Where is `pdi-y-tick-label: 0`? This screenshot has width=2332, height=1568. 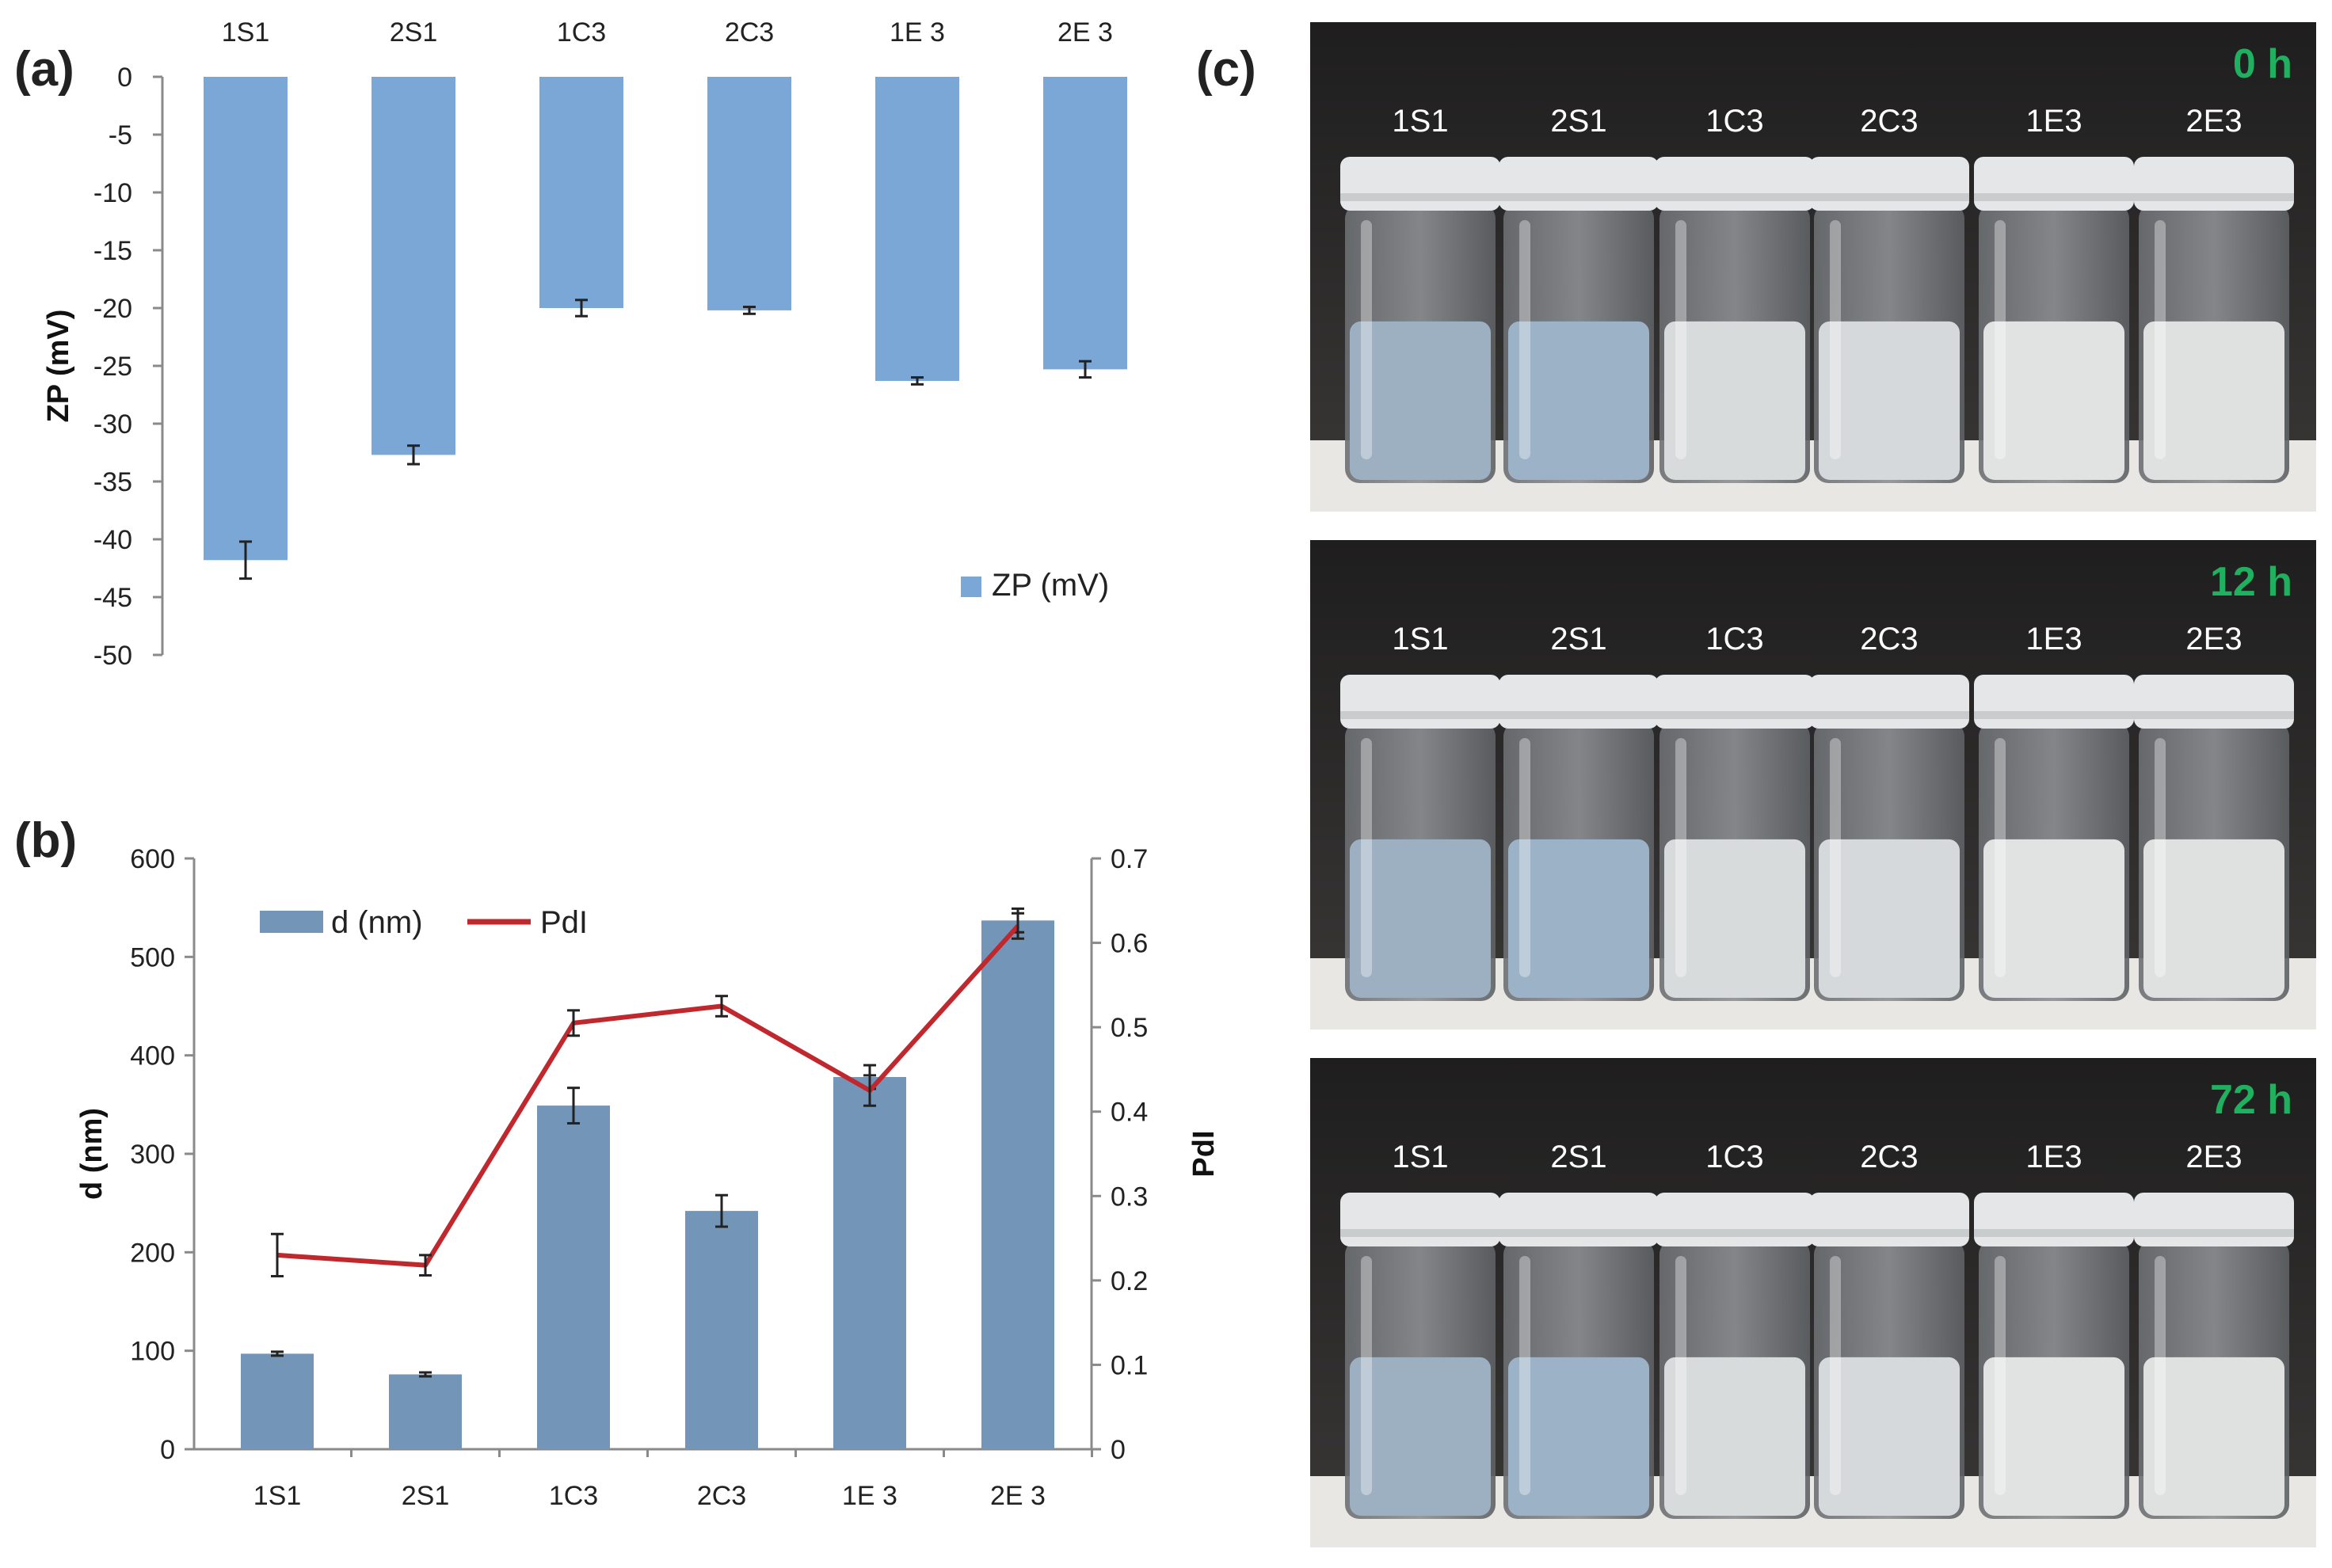
pdi-y-tick-label: 0 is located at coordinates (1118, 1450).